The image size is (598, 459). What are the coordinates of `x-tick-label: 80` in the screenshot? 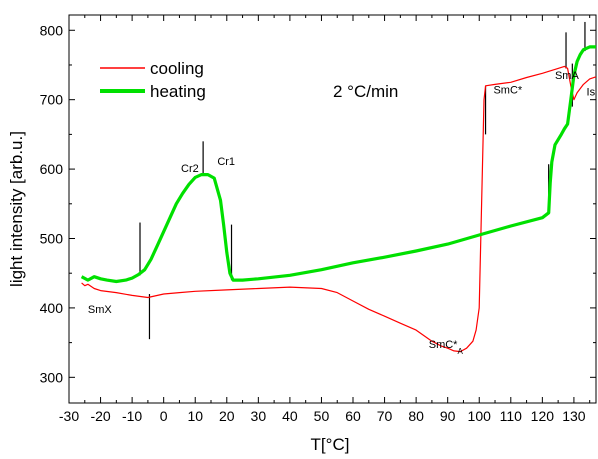 It's located at (416, 416).